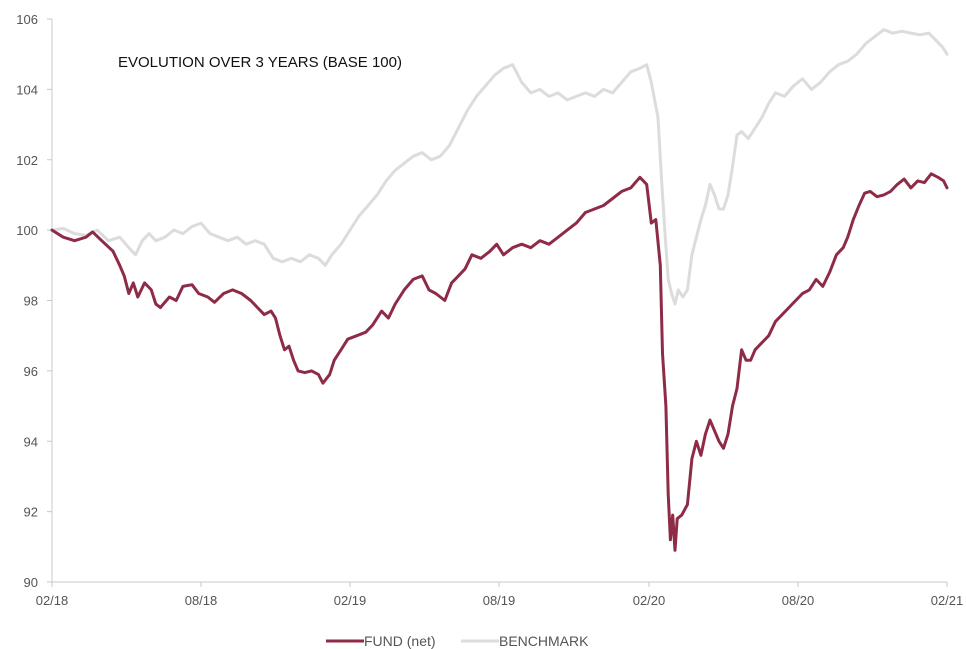 The width and height of the screenshot is (966, 649). I want to click on x-tick-label: 02/20, so click(649, 600).